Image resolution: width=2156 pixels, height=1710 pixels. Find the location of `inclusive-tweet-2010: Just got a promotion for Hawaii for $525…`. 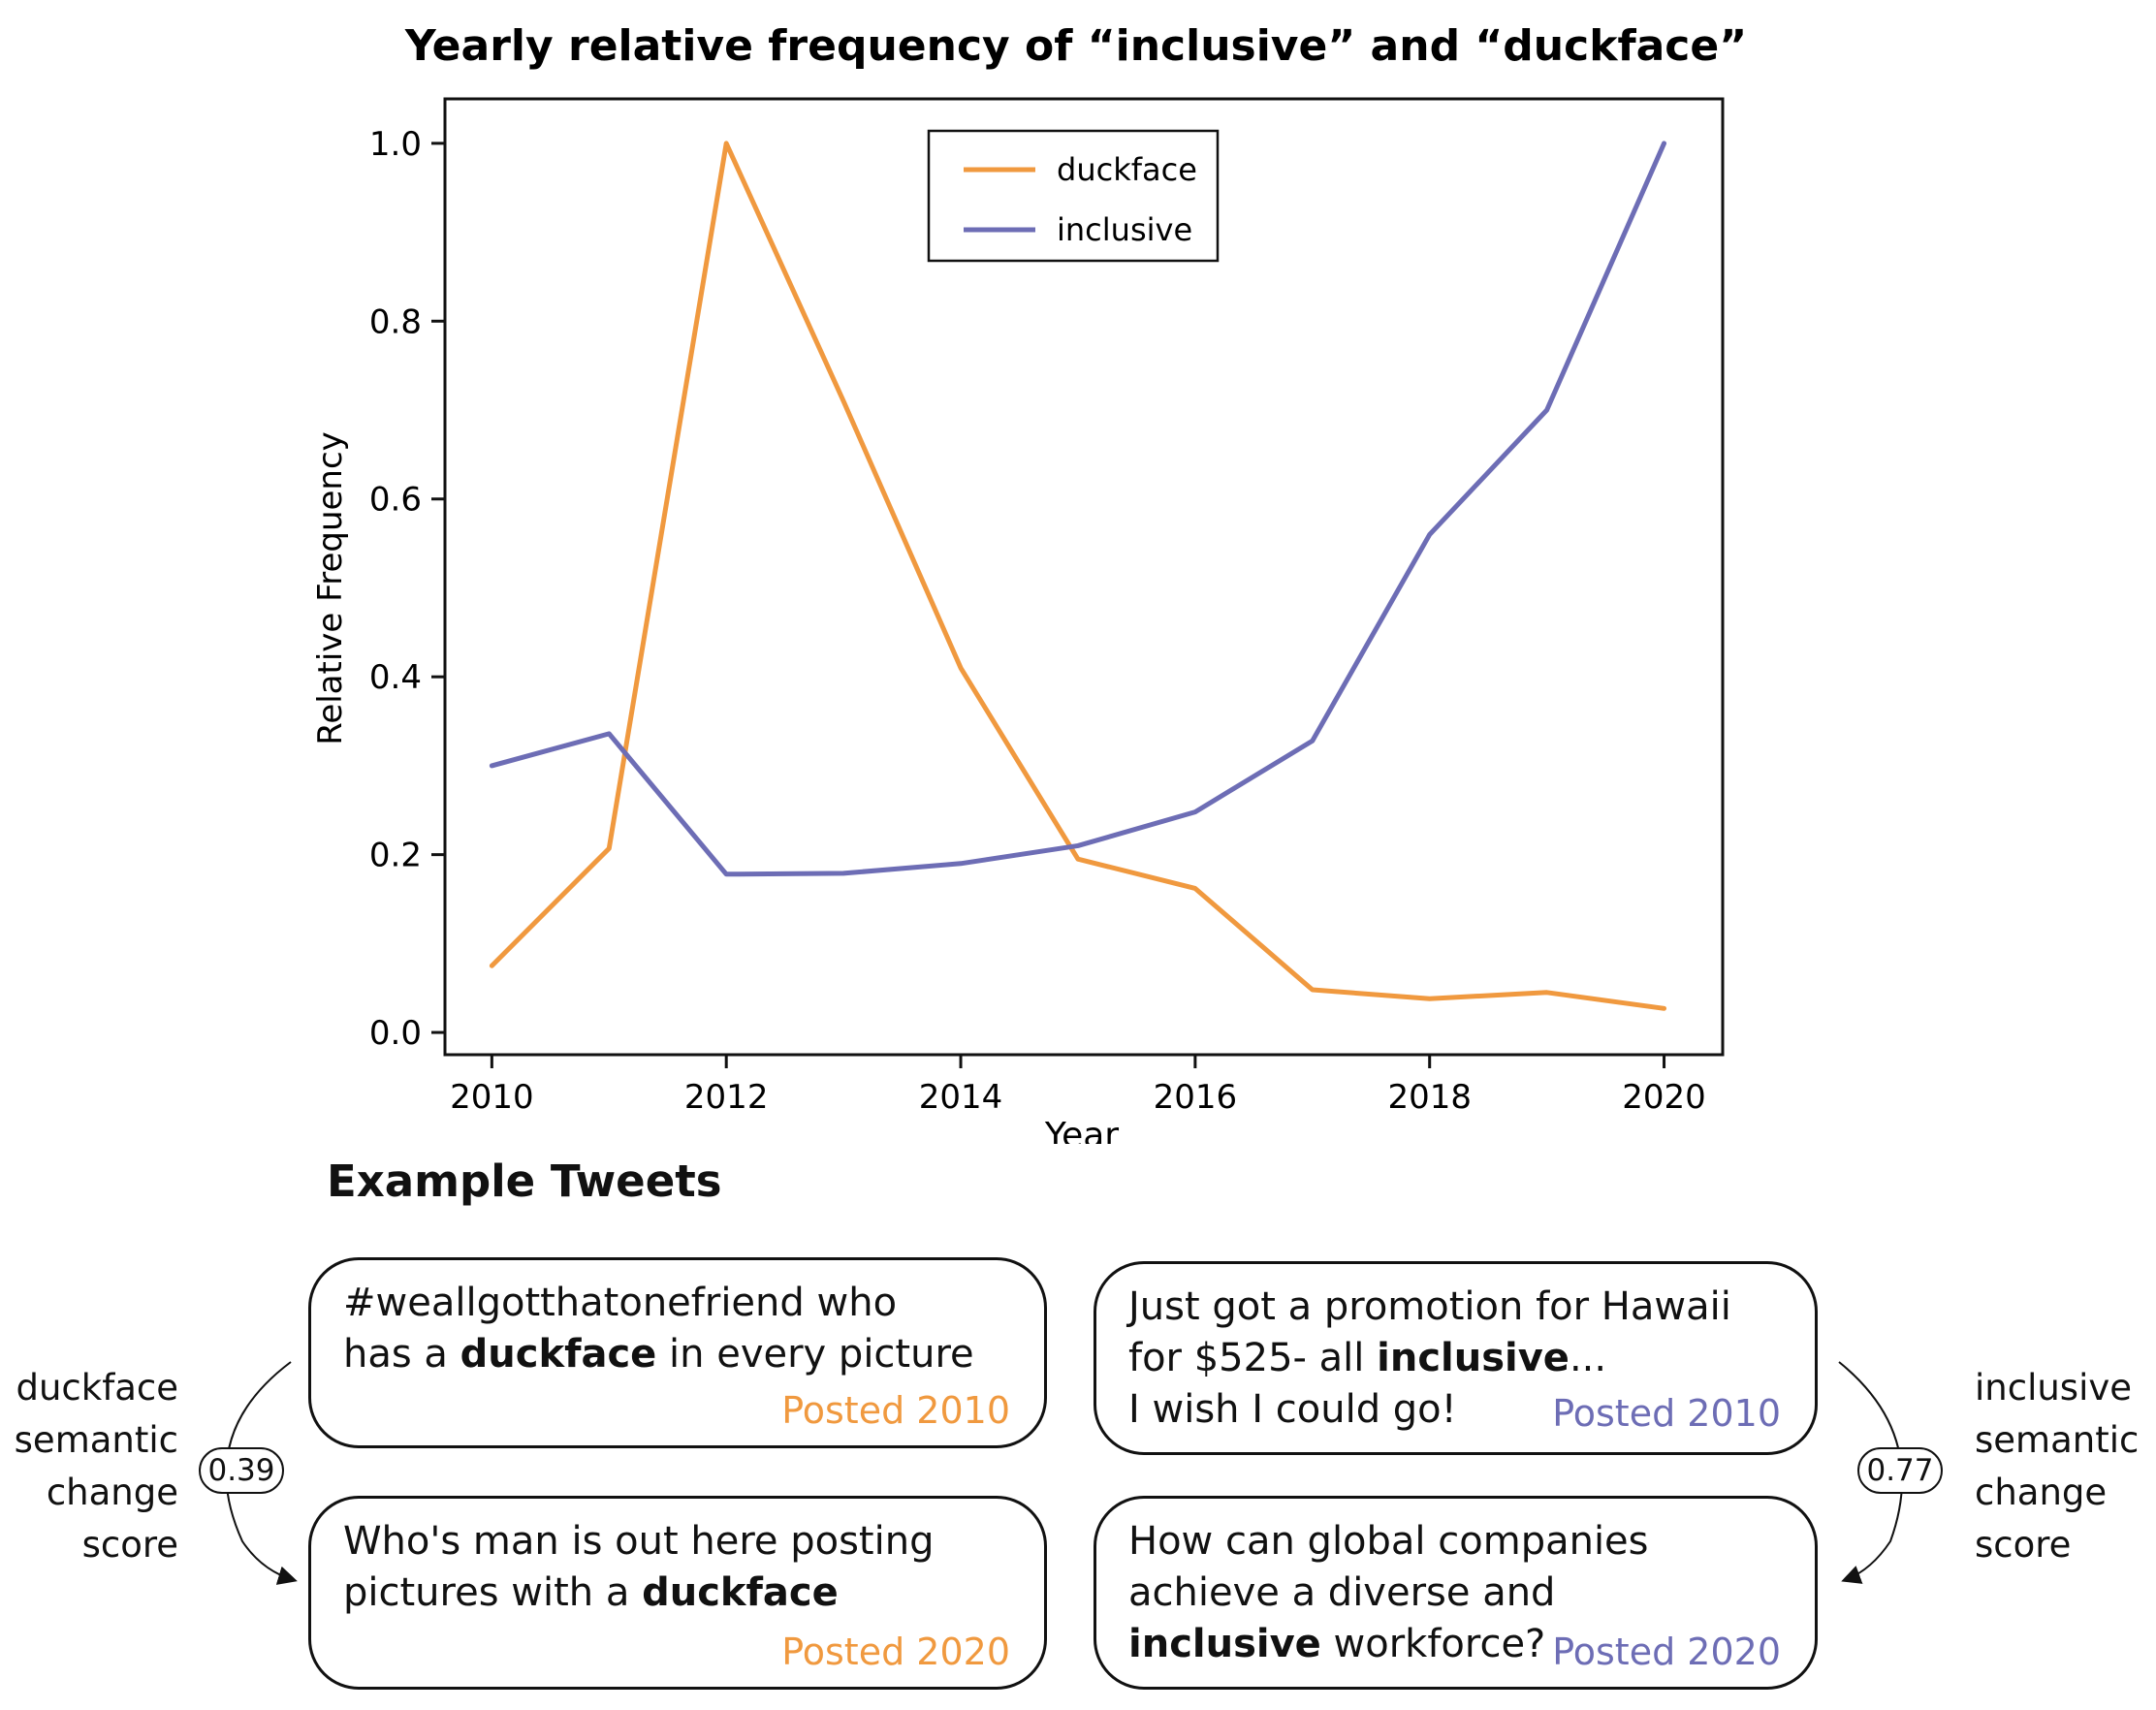

inclusive-tweet-2010: Just got a promotion for Hawaii for $525… is located at coordinates (1456, 1358).